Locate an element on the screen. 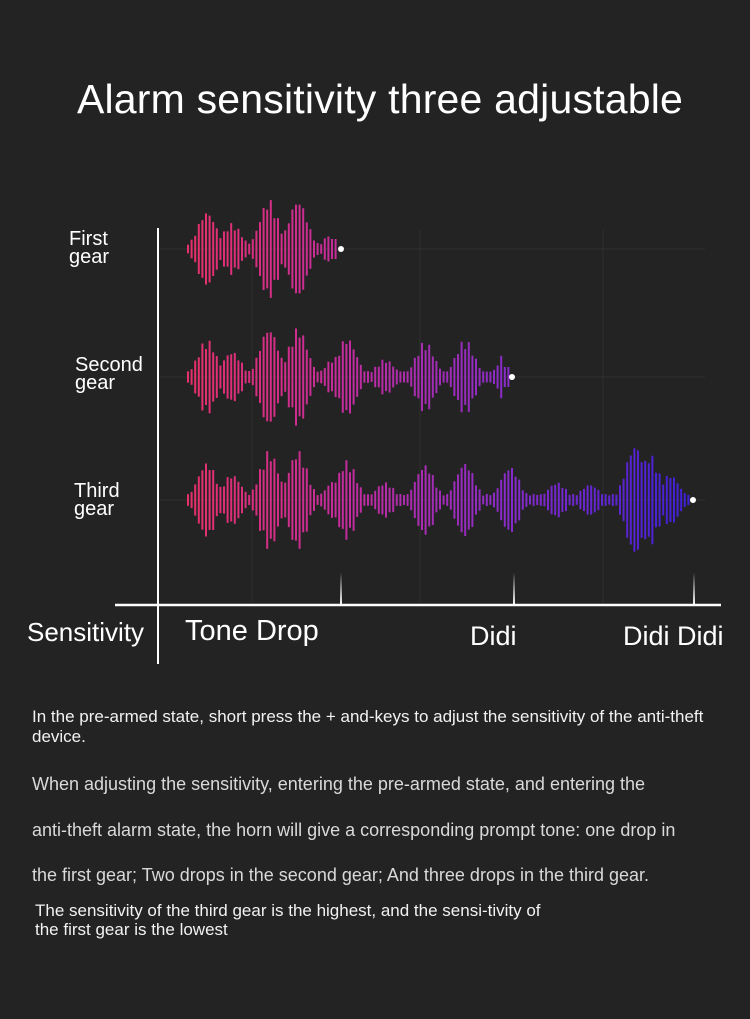 The width and height of the screenshot is (750, 1019). gear-label-third-line2: gear is located at coordinates (94, 509).